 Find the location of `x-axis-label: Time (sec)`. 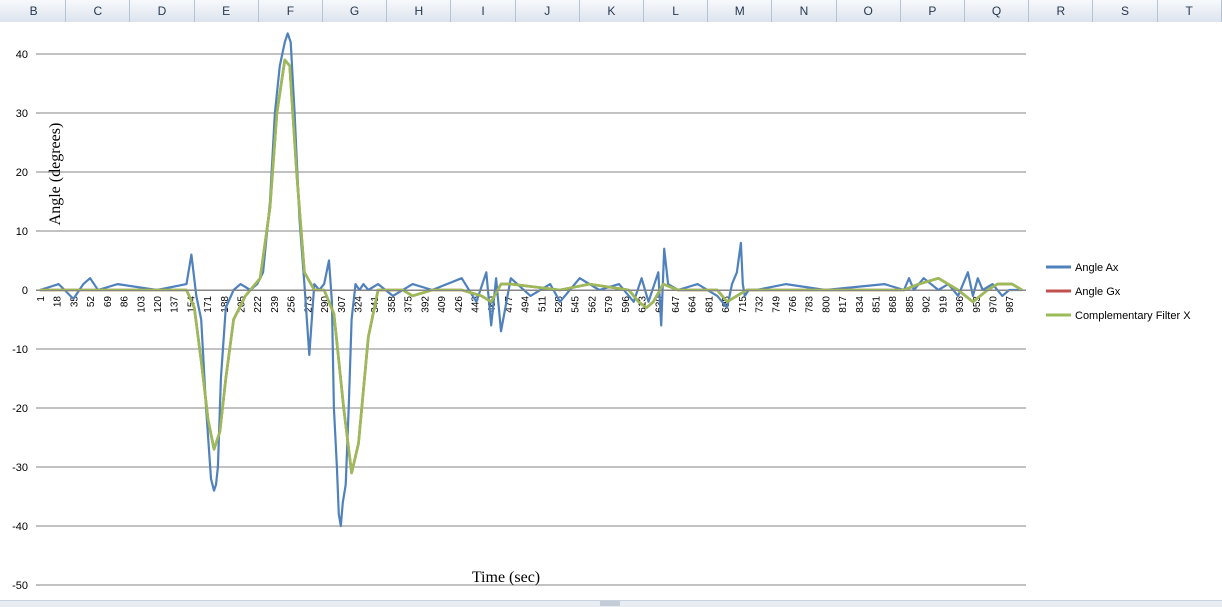

x-axis-label: Time (sec) is located at coordinates (506, 577).